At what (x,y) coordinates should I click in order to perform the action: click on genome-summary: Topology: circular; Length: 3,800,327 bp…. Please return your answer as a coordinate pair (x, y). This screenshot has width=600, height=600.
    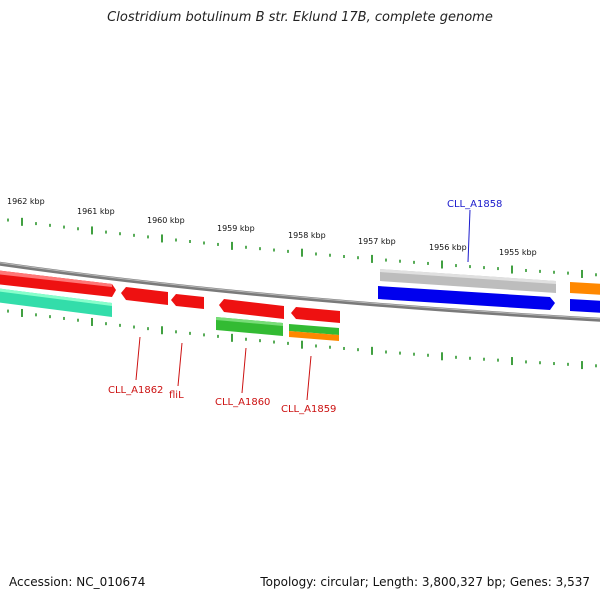
    Looking at the image, I should click on (425, 582).